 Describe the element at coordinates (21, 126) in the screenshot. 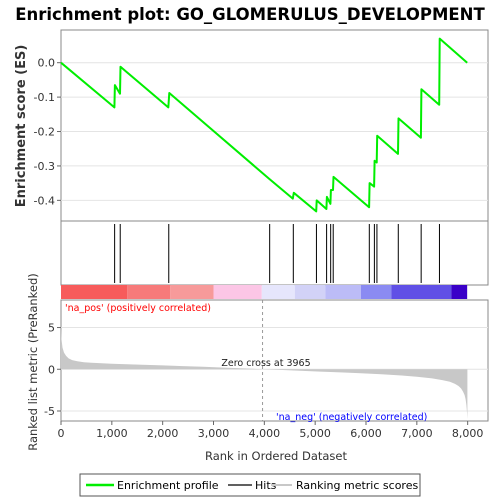

I see `es-y-axis-label: Enrichment score (ES)` at that location.